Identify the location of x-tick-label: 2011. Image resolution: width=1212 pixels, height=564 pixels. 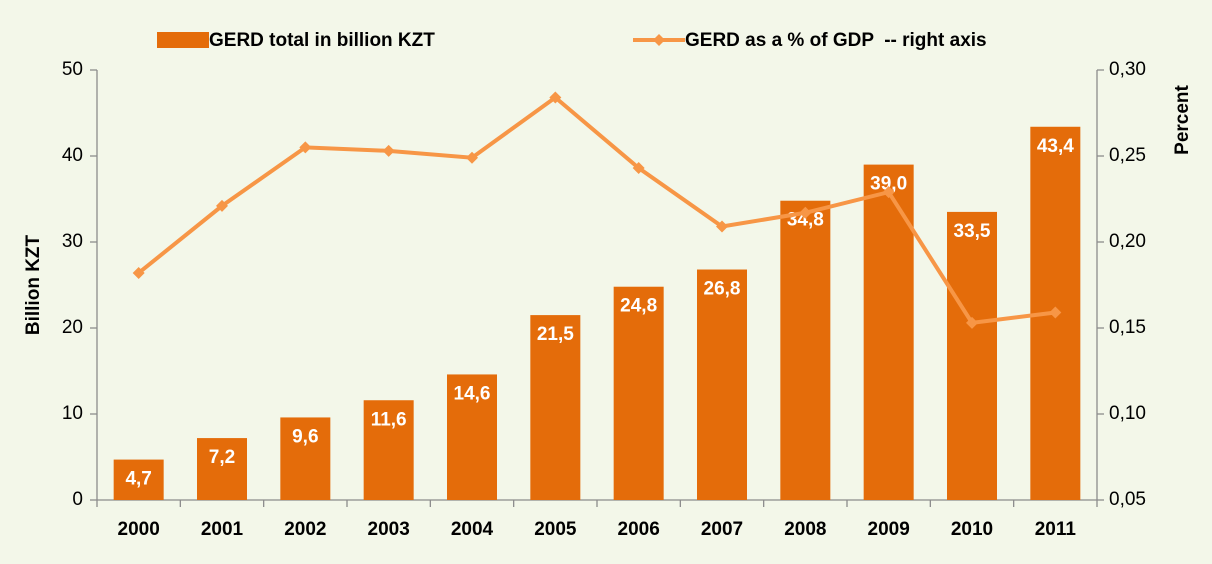
(1056, 529).